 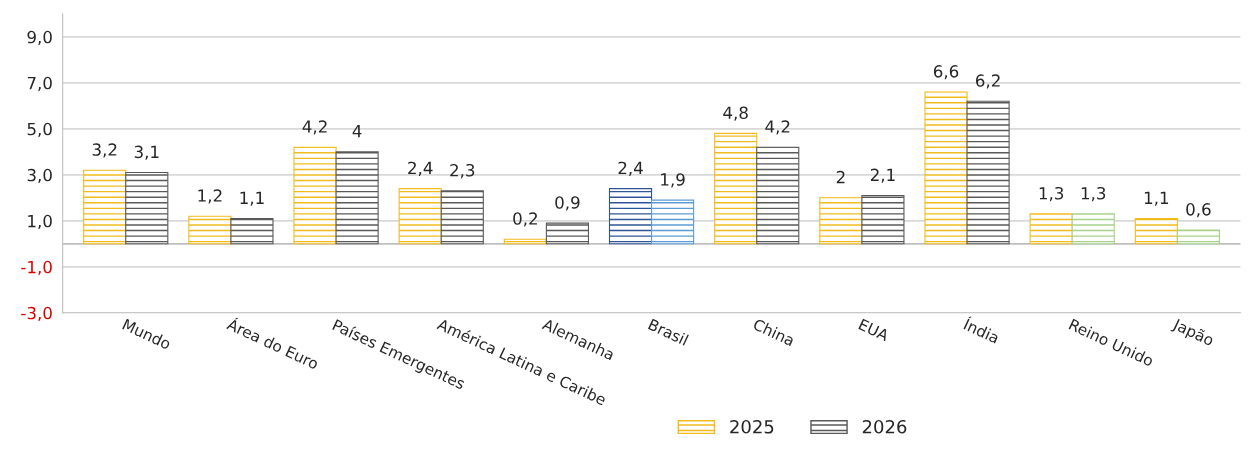 What do you see at coordinates (39, 176) in the screenshot?
I see `y-tick-label: 3,0` at bounding box center [39, 176].